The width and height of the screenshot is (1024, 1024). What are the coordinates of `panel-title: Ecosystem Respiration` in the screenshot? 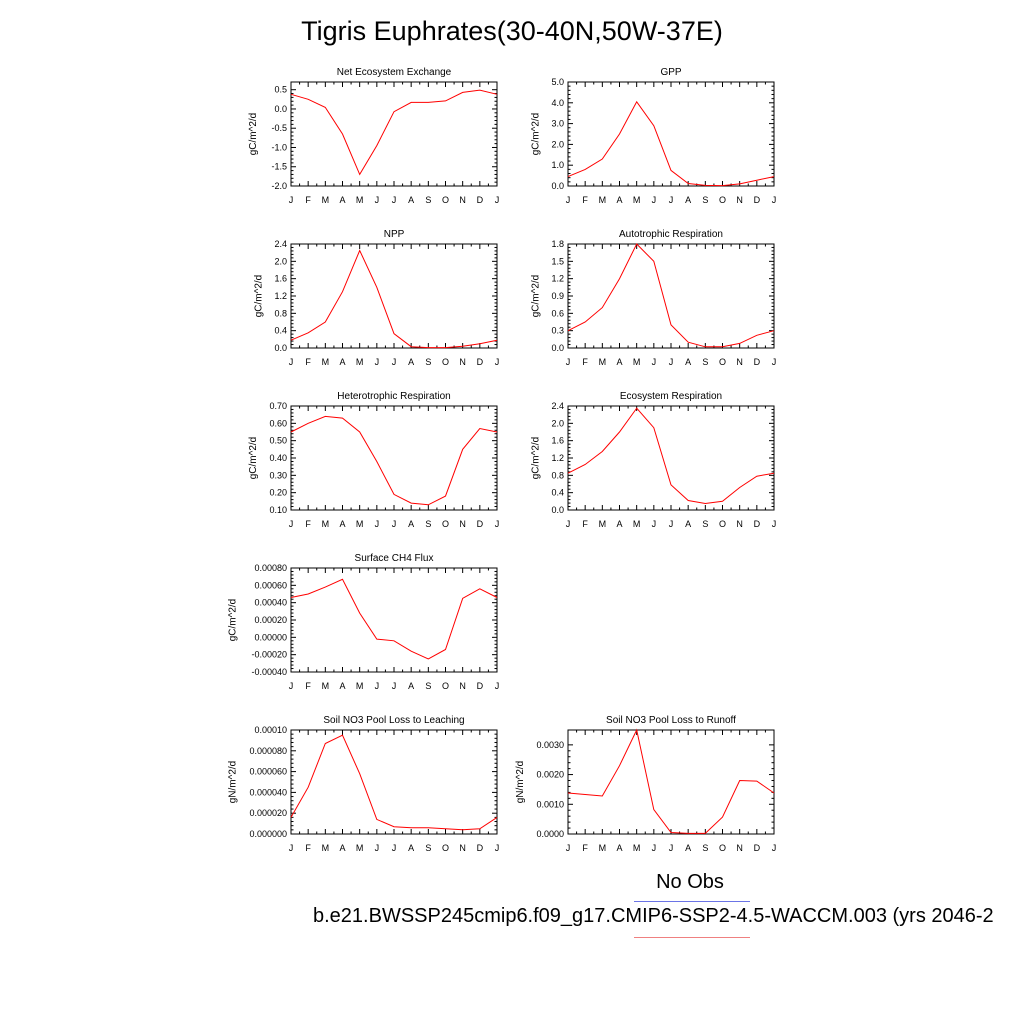 It's located at (671, 396).